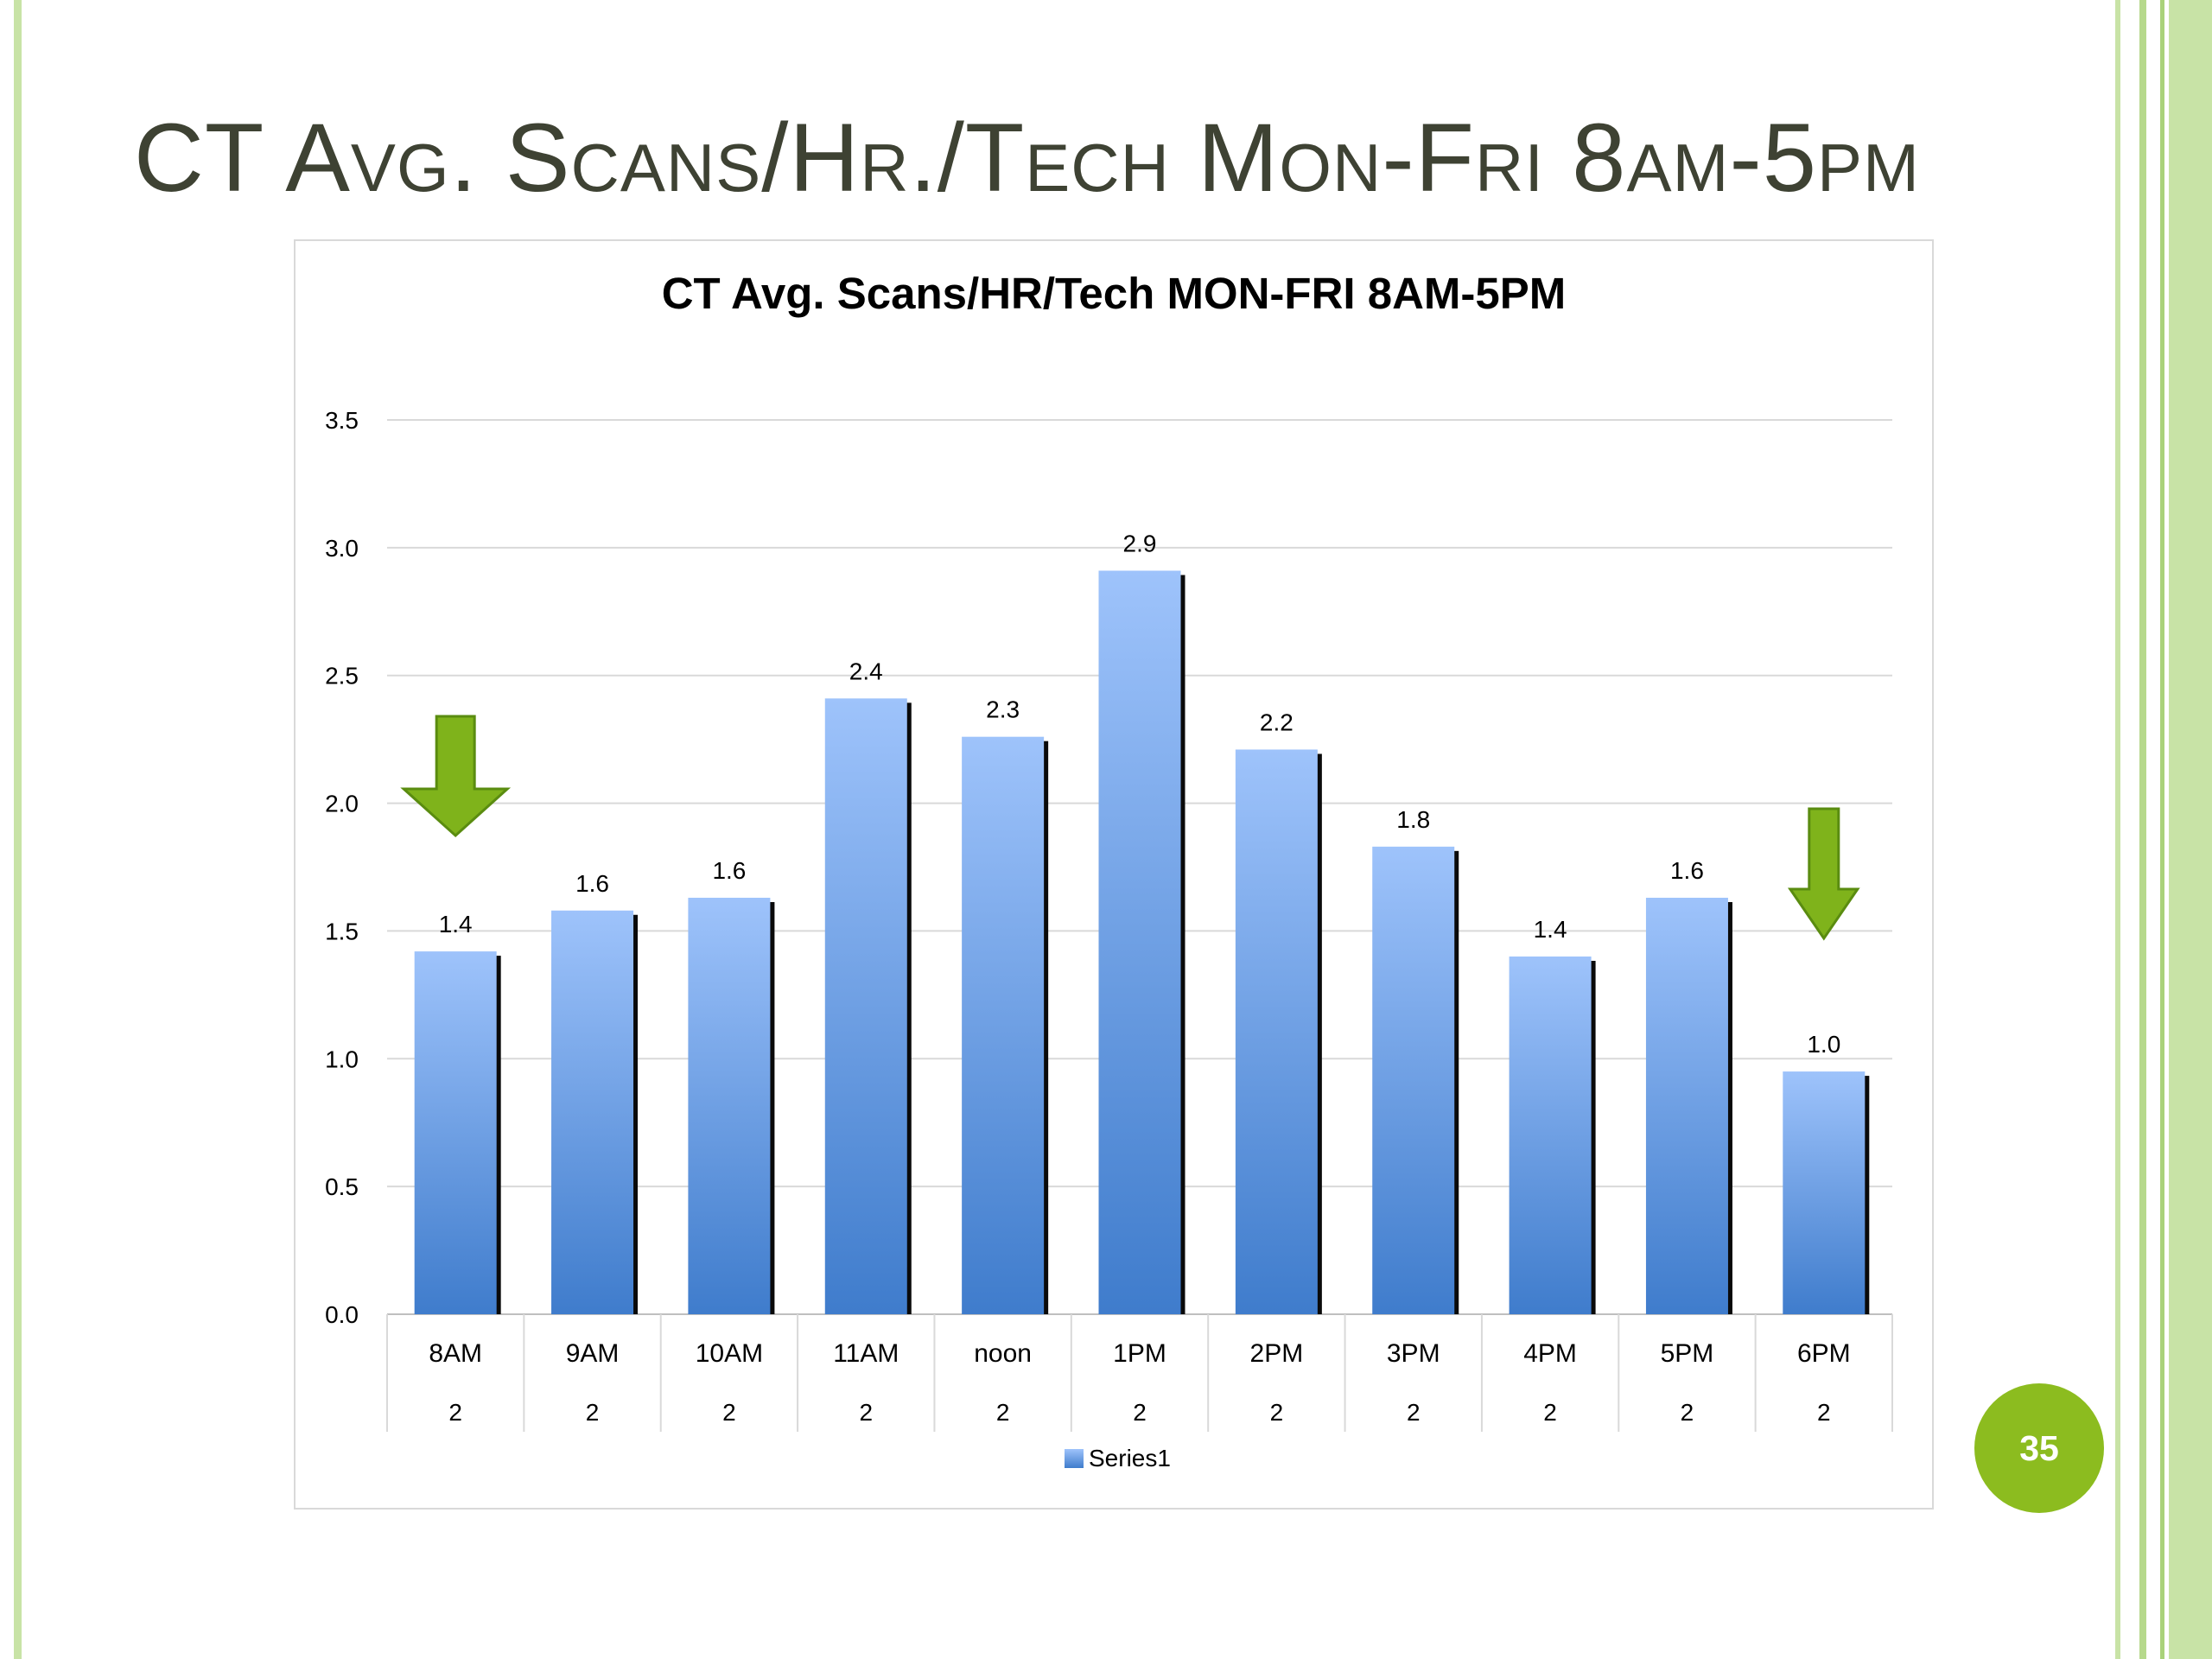 This screenshot has height=1659, width=2212. What do you see at coordinates (1277, 722) in the screenshot?
I see `data-label: 2.2` at bounding box center [1277, 722].